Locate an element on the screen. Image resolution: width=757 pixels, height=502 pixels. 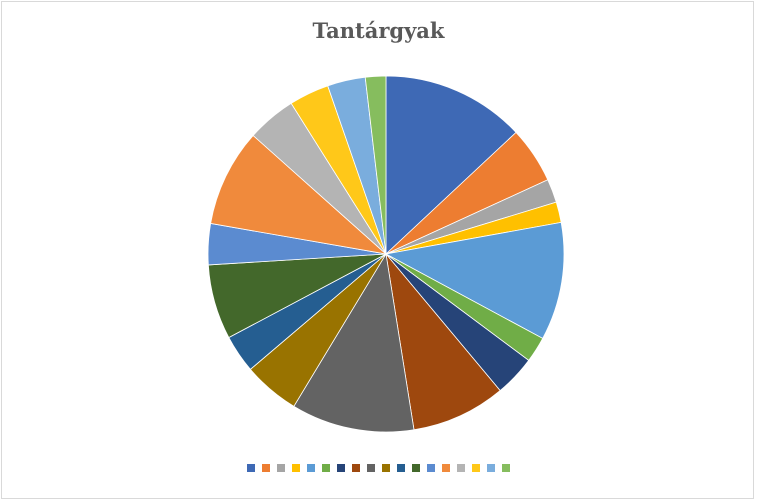
chart-legend is located at coordinates (378, 468).